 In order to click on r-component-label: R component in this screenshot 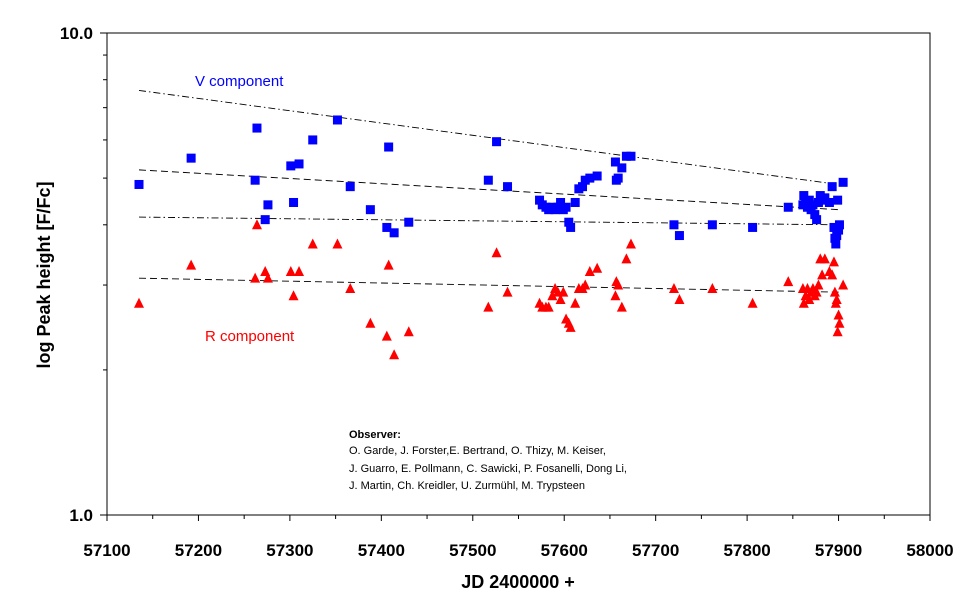, I will do `click(250, 336)`.